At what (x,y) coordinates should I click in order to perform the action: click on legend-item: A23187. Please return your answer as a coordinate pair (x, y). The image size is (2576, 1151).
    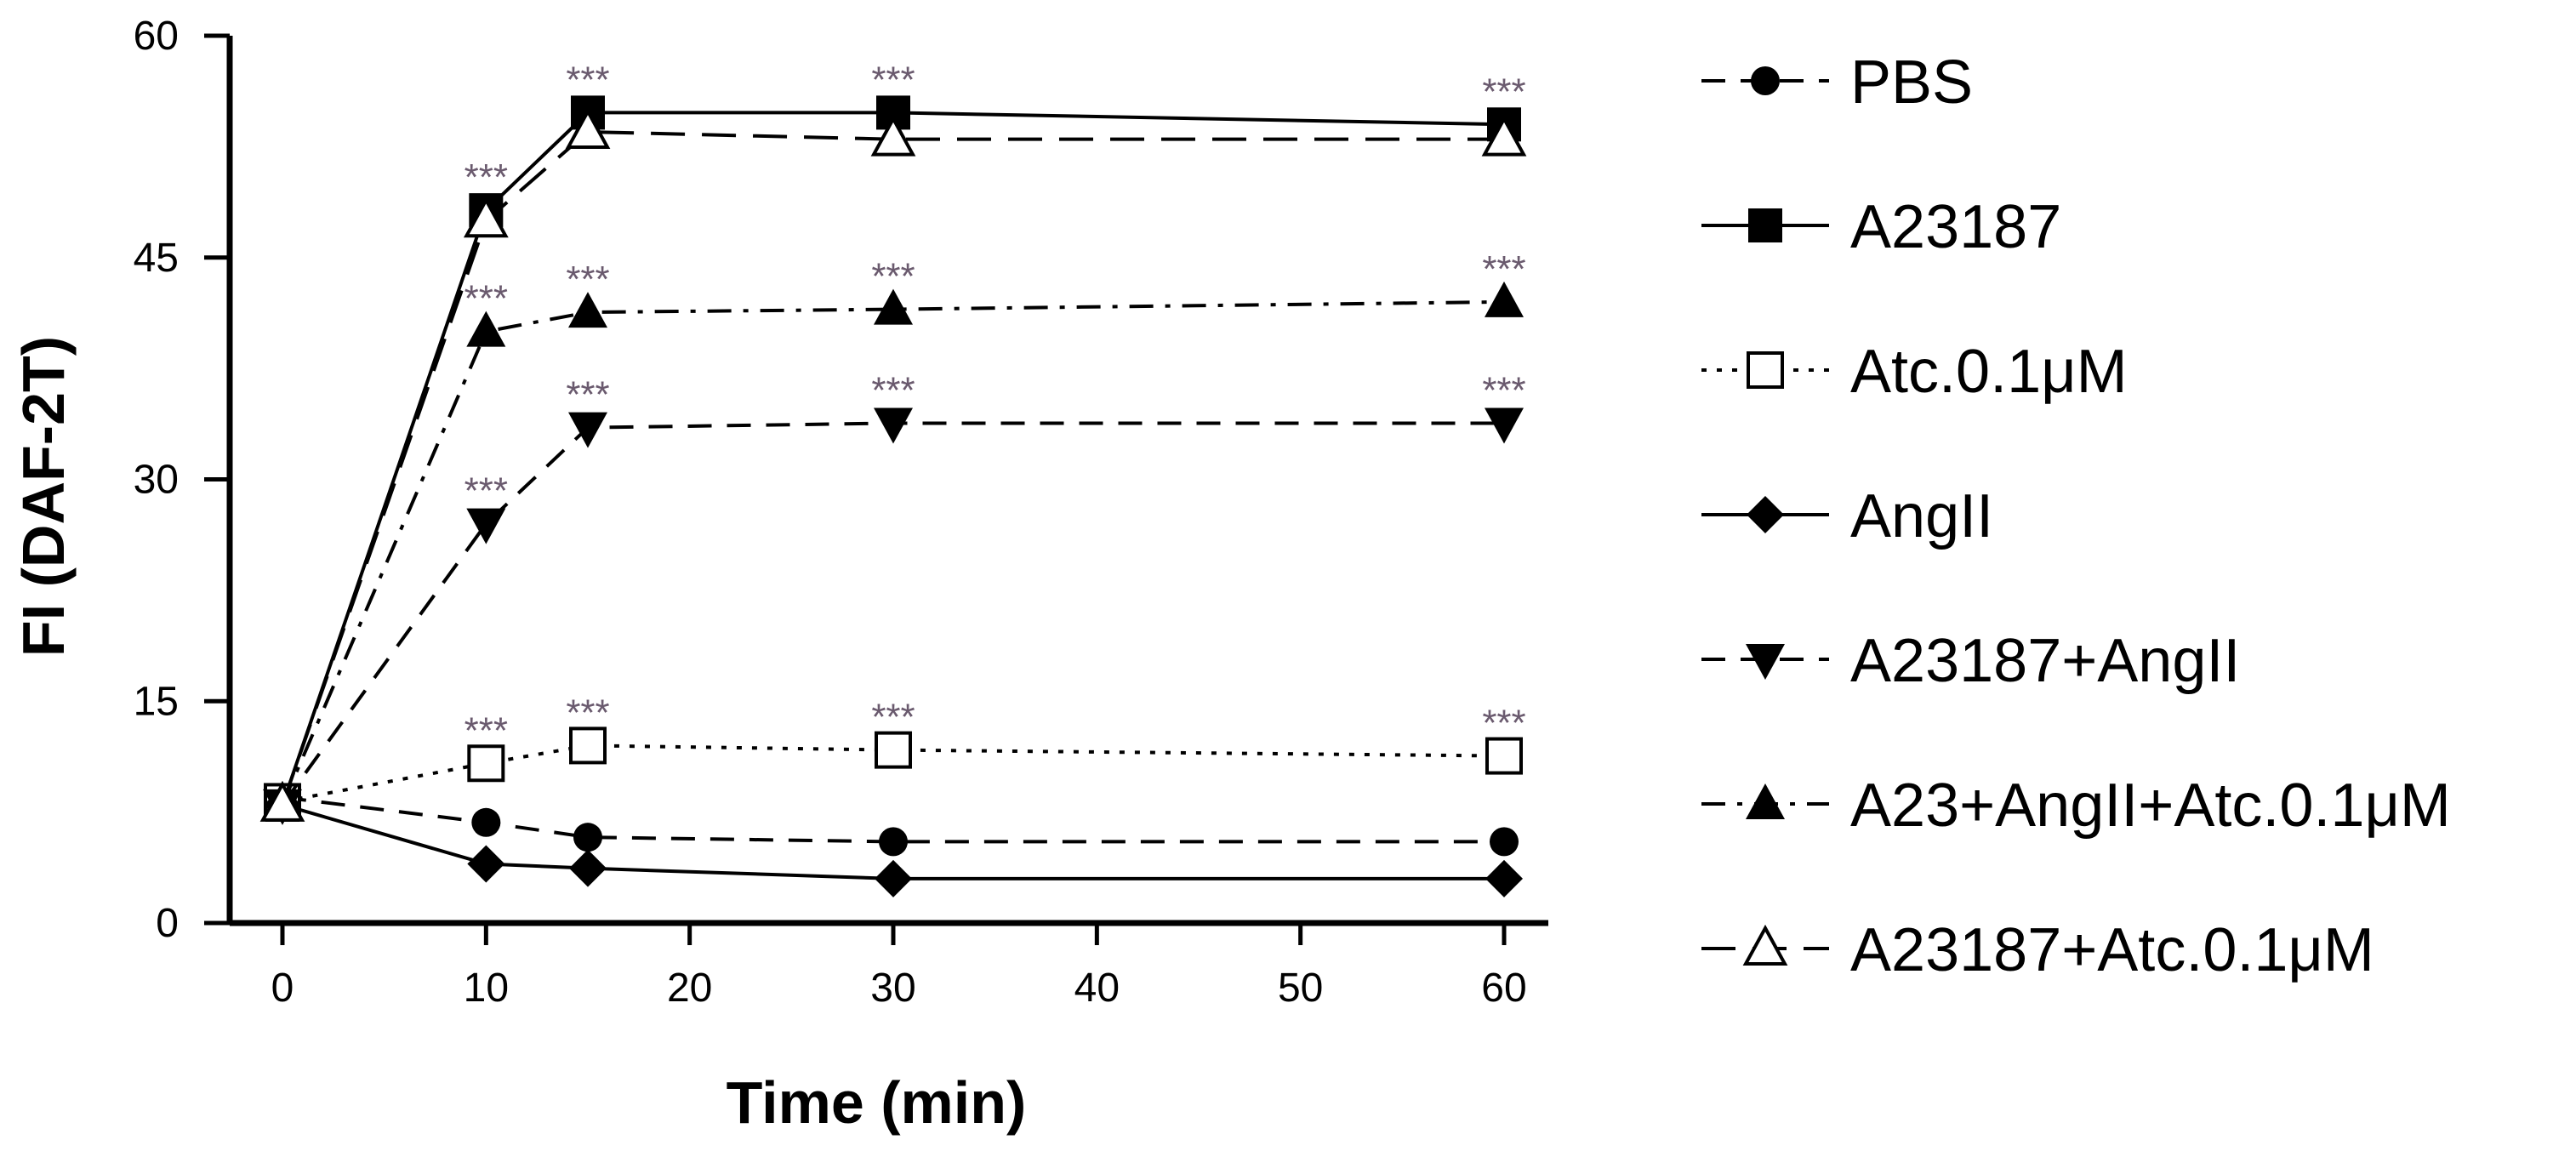
    Looking at the image, I should click on (1881, 227).